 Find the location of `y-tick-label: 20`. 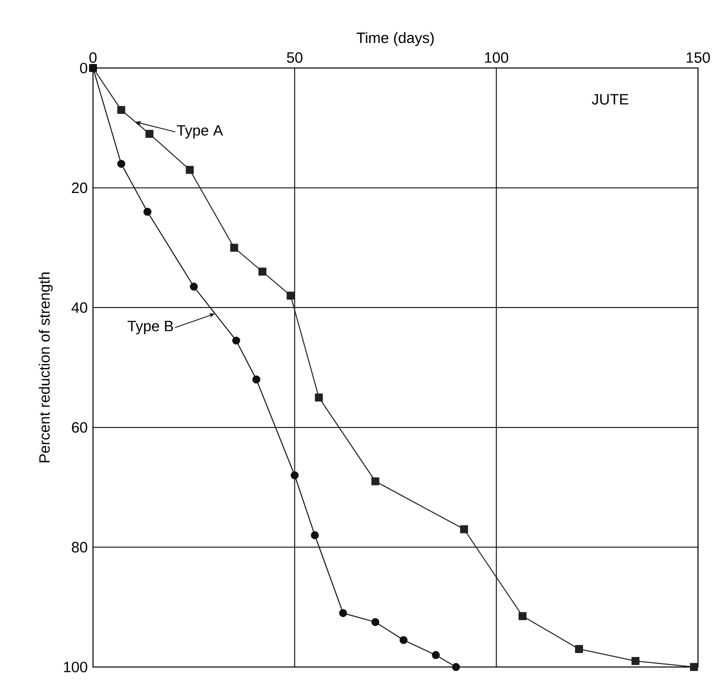

y-tick-label: 20 is located at coordinates (80, 188).